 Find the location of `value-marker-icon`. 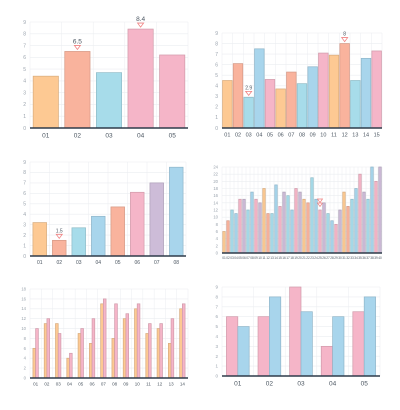

value-marker-icon is located at coordinates (344, 40).